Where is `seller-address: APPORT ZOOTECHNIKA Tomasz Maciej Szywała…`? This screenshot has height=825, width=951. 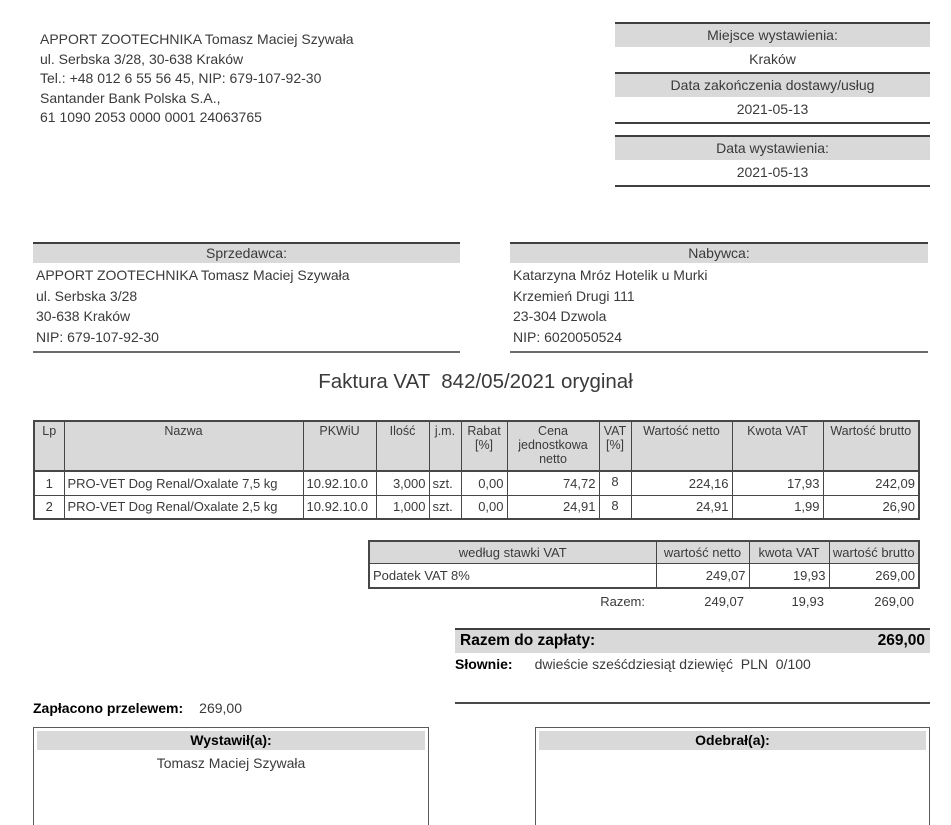
seller-address: APPORT ZOOTECHNIKA Tomasz Maciej Szywała… is located at coordinates (246, 307).